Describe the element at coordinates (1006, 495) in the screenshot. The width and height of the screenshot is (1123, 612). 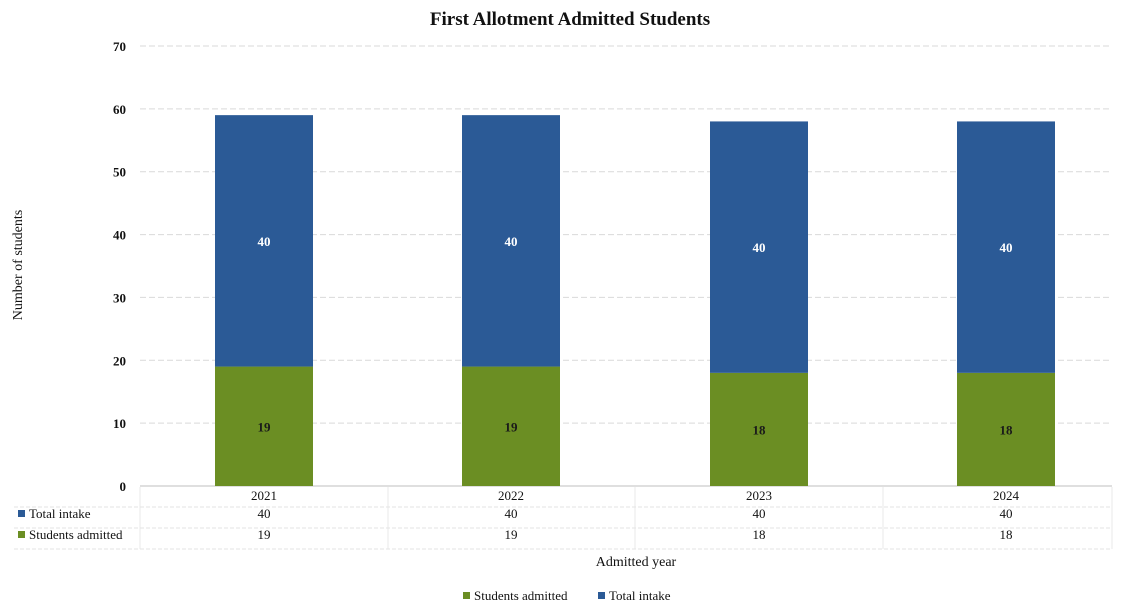
I see `x-category-label: 2024` at that location.